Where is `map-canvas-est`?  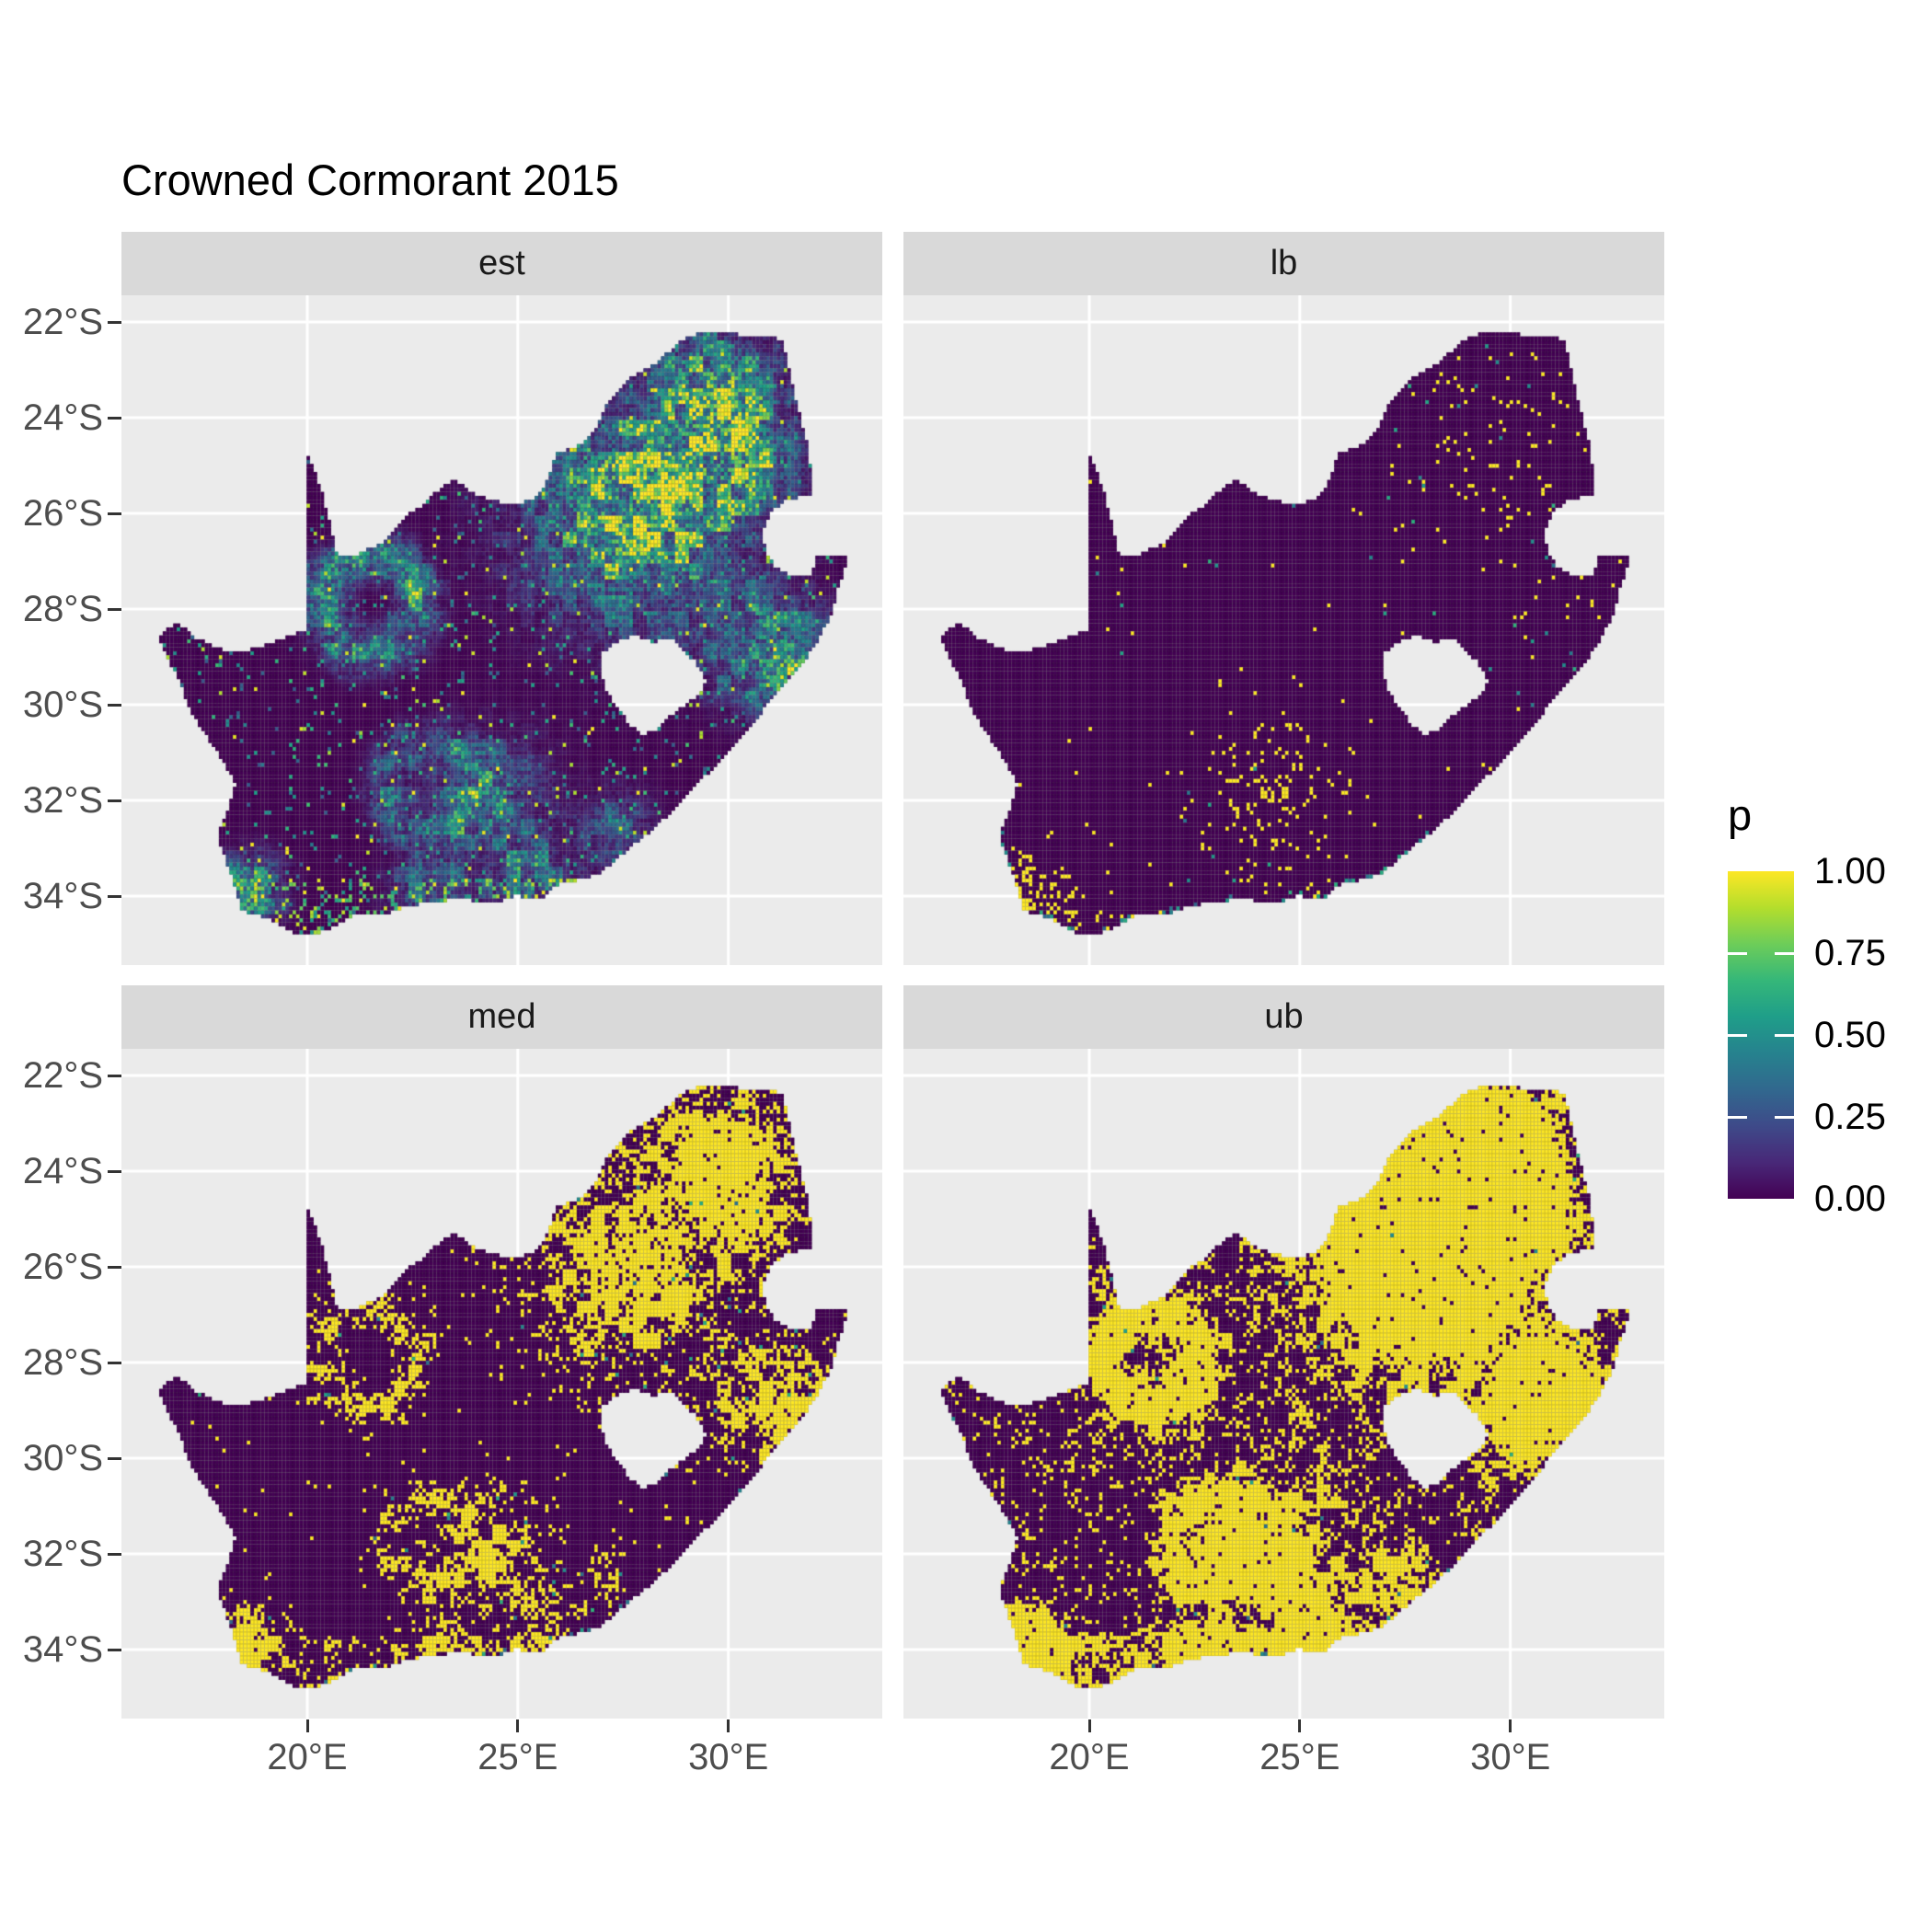 map-canvas-est is located at coordinates (501, 630).